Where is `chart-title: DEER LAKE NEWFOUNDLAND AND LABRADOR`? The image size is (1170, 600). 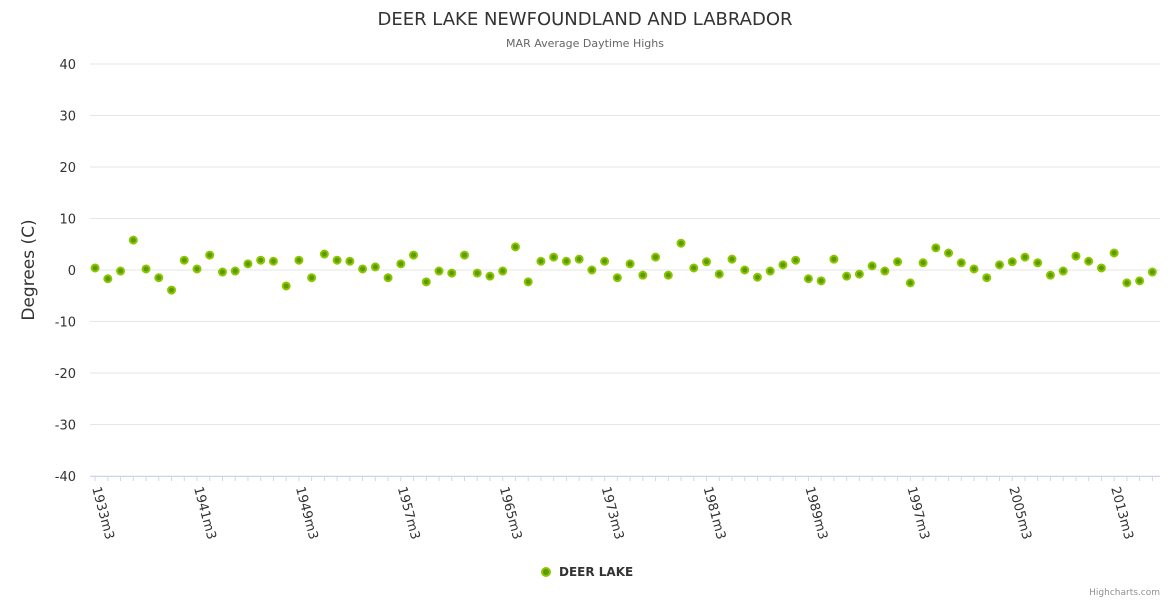
chart-title: DEER LAKE NEWFOUNDLAND AND LABRADOR is located at coordinates (584, 19).